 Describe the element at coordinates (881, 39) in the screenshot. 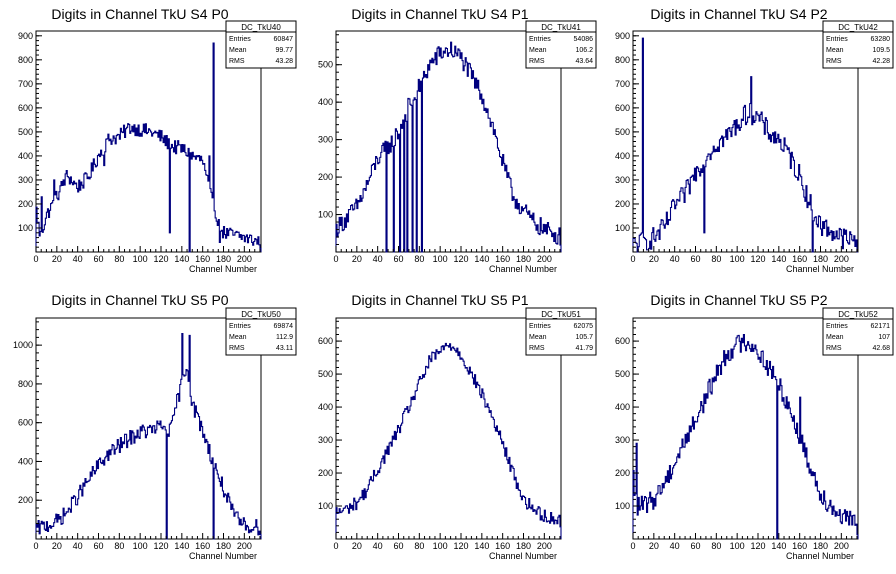

I see `stats-value: 63280` at that location.